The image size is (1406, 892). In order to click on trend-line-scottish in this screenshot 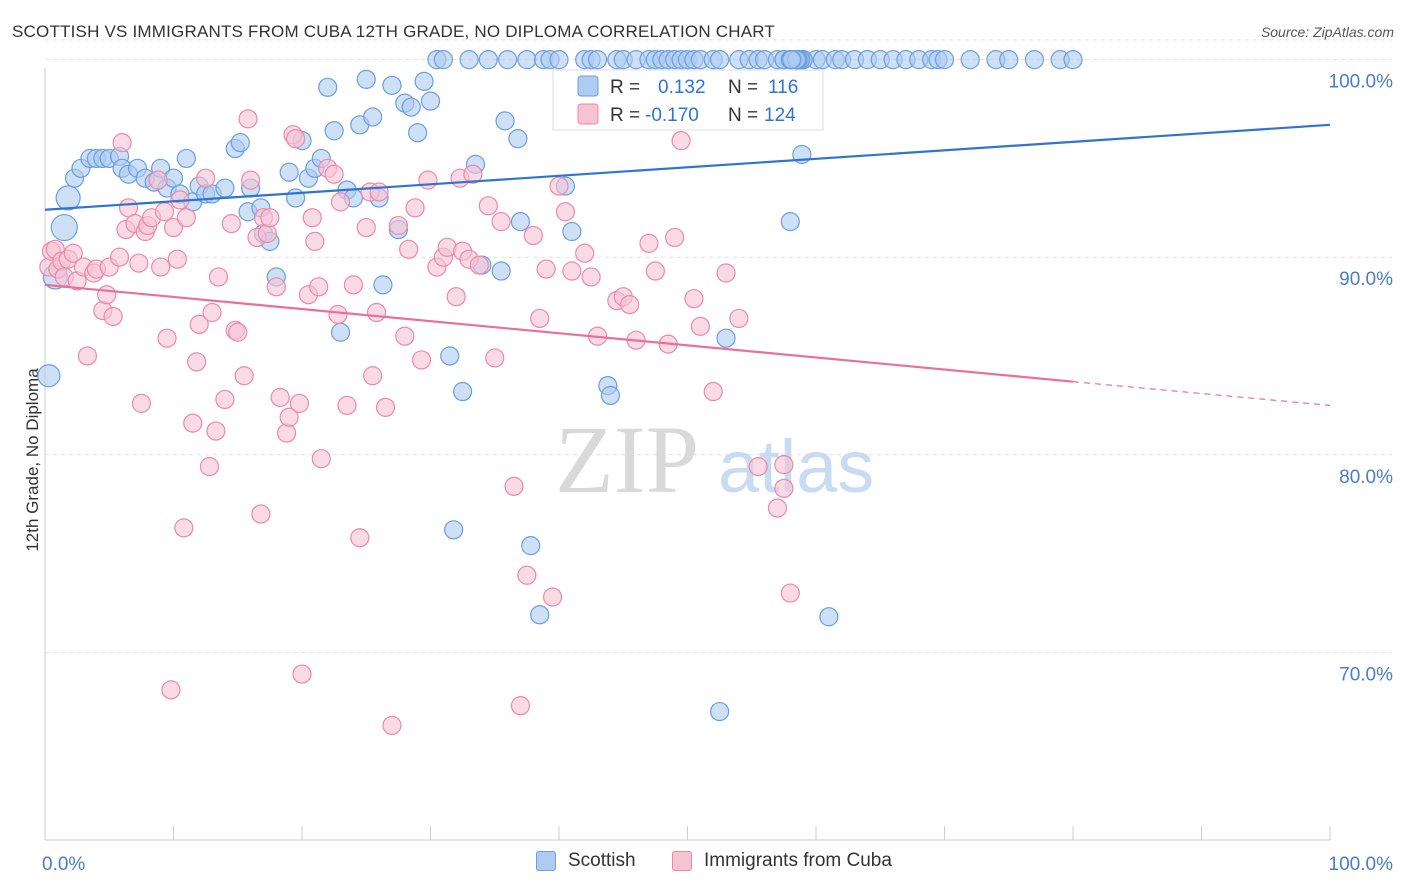, I will do `click(687, 167)`.